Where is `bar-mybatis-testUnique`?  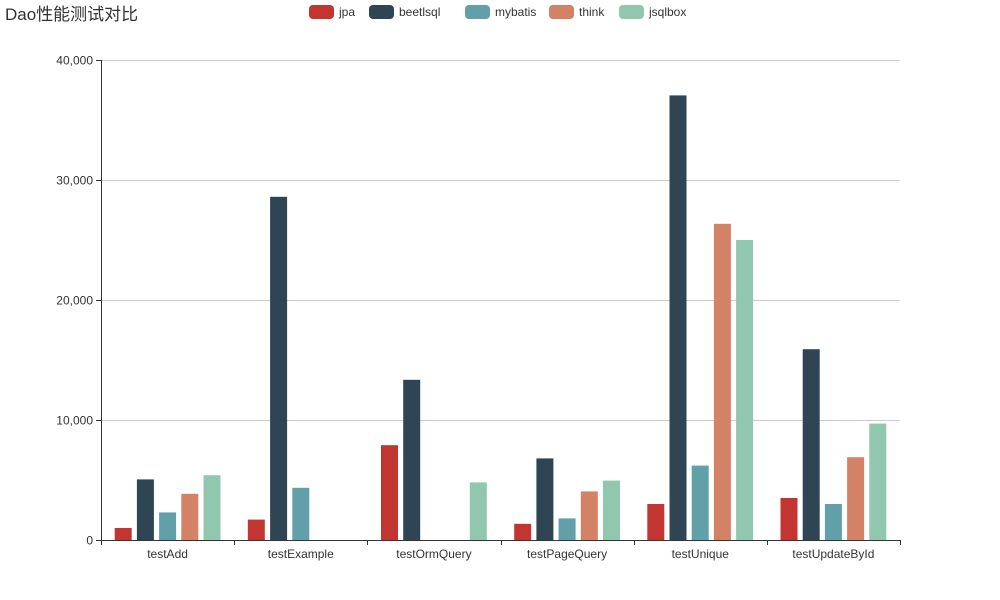
bar-mybatis-testUnique is located at coordinates (700, 502).